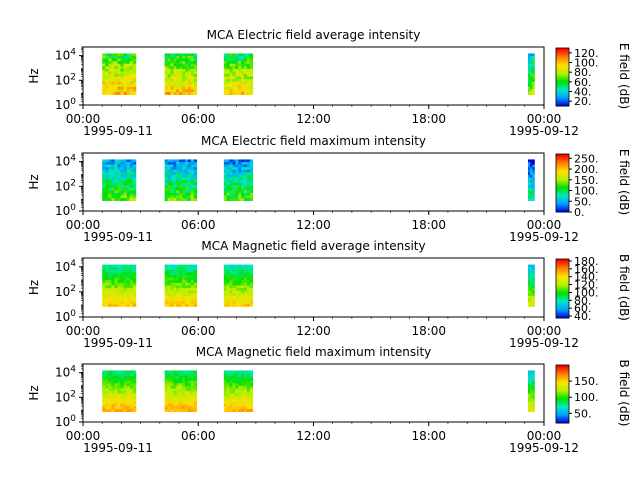 This screenshot has height=480, width=640. What do you see at coordinates (238, 391) in the screenshot?
I see `spectrogram-segment` at bounding box center [238, 391].